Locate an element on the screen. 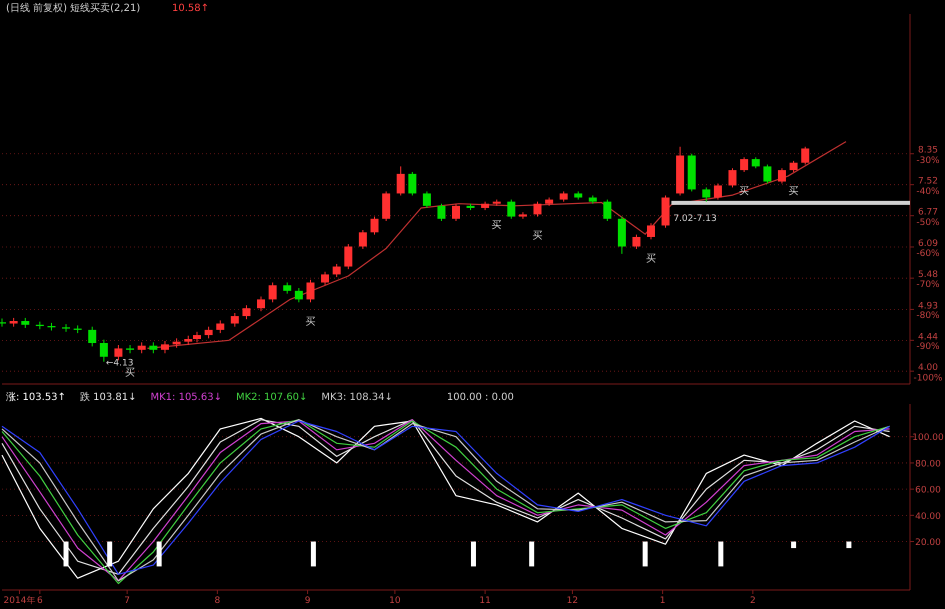 The height and width of the screenshot is (609, 945). y2-tick-label: -70% is located at coordinates (928, 285).